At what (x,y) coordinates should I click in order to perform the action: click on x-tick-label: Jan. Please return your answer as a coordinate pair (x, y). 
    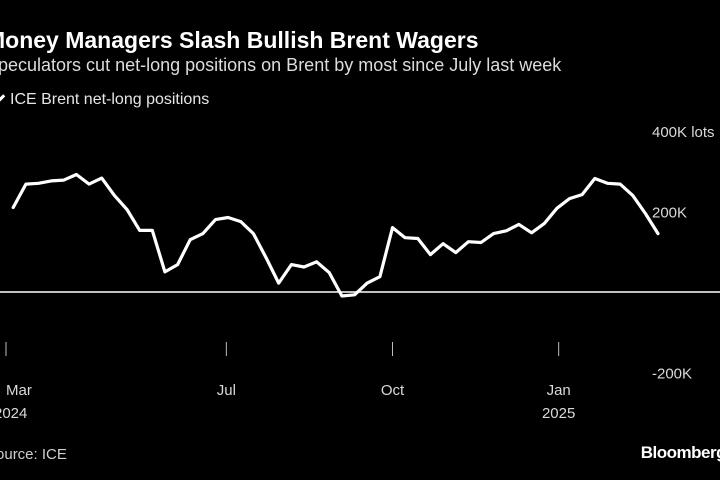
    Looking at the image, I should click on (559, 390).